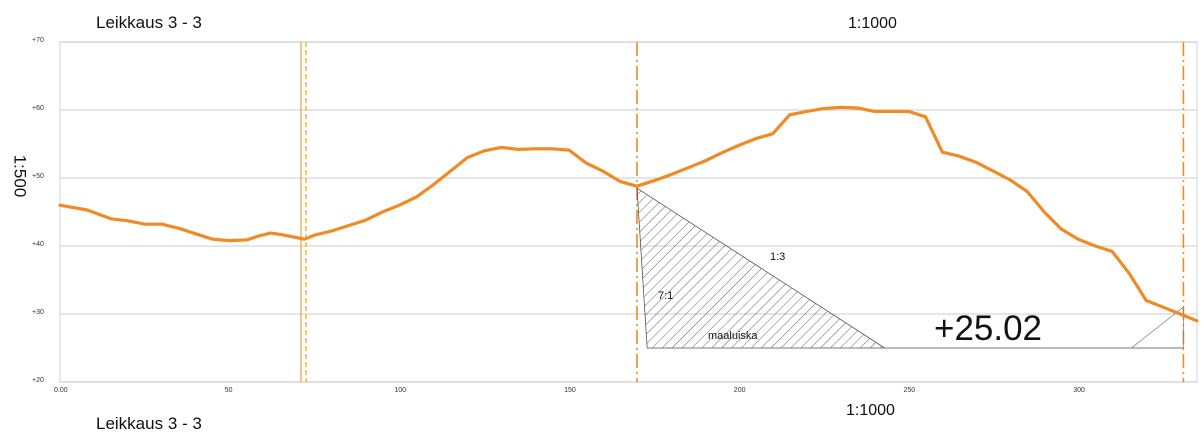 The width and height of the screenshot is (1203, 434). I want to click on slope-label-cut: 7:1, so click(666, 296).